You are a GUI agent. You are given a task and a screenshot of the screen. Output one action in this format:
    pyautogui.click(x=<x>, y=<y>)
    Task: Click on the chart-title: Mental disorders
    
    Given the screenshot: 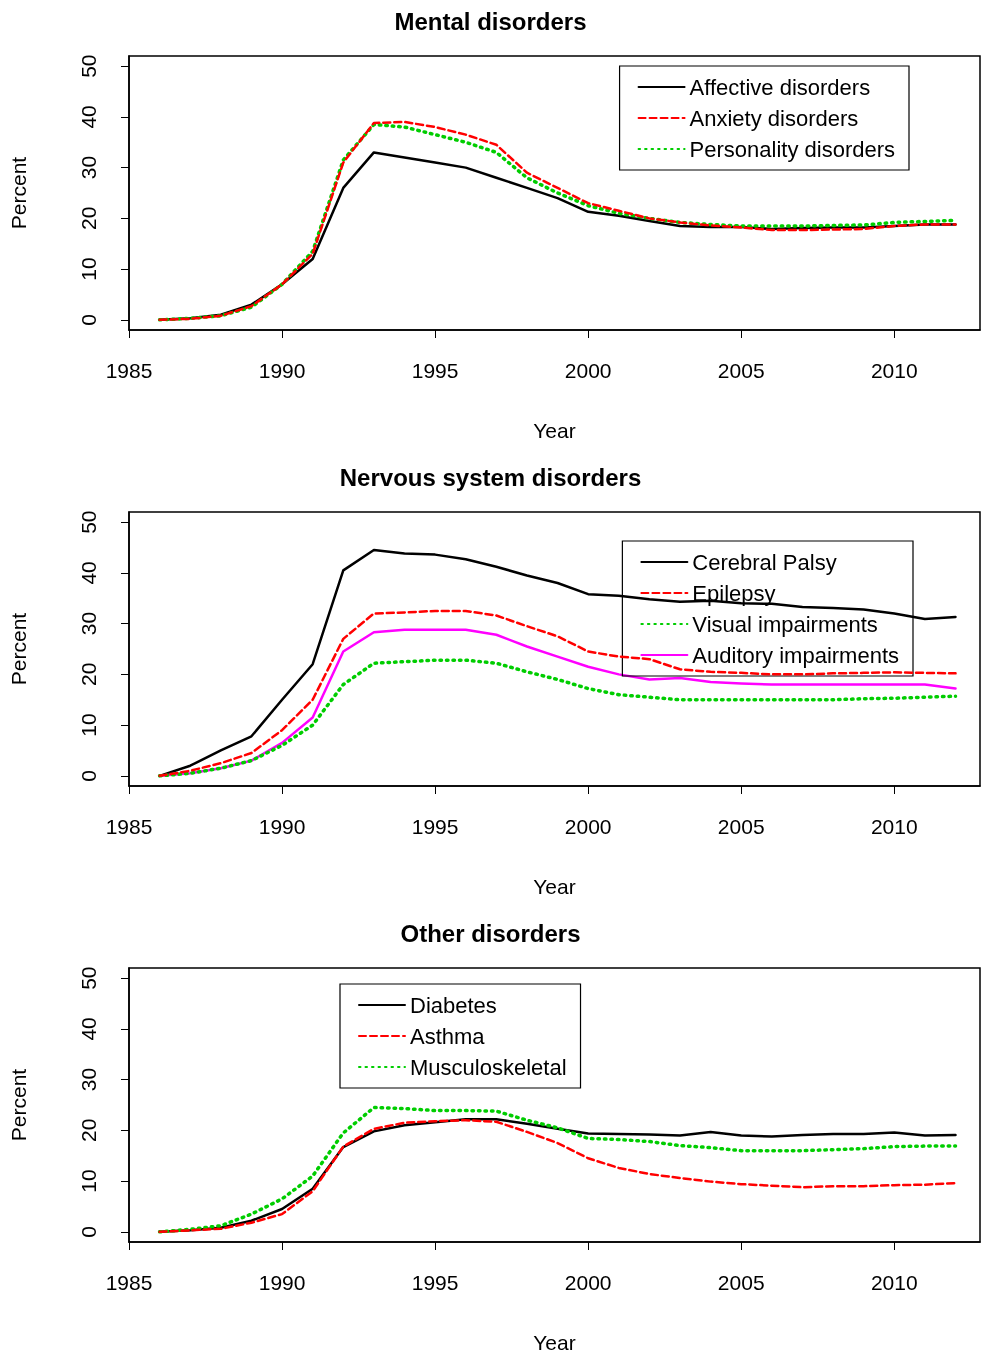 What is the action you would take?
    pyautogui.click(x=490, y=21)
    